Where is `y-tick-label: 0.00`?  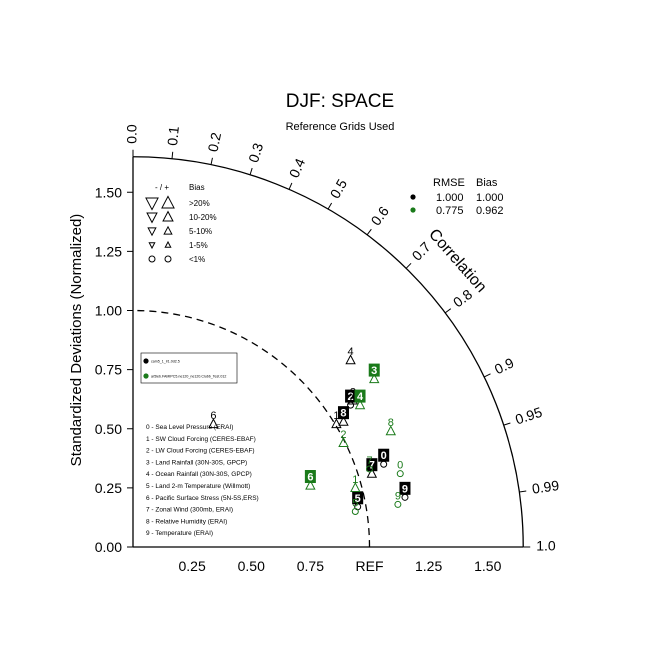 y-tick-label: 0.00 is located at coordinates (108, 547).